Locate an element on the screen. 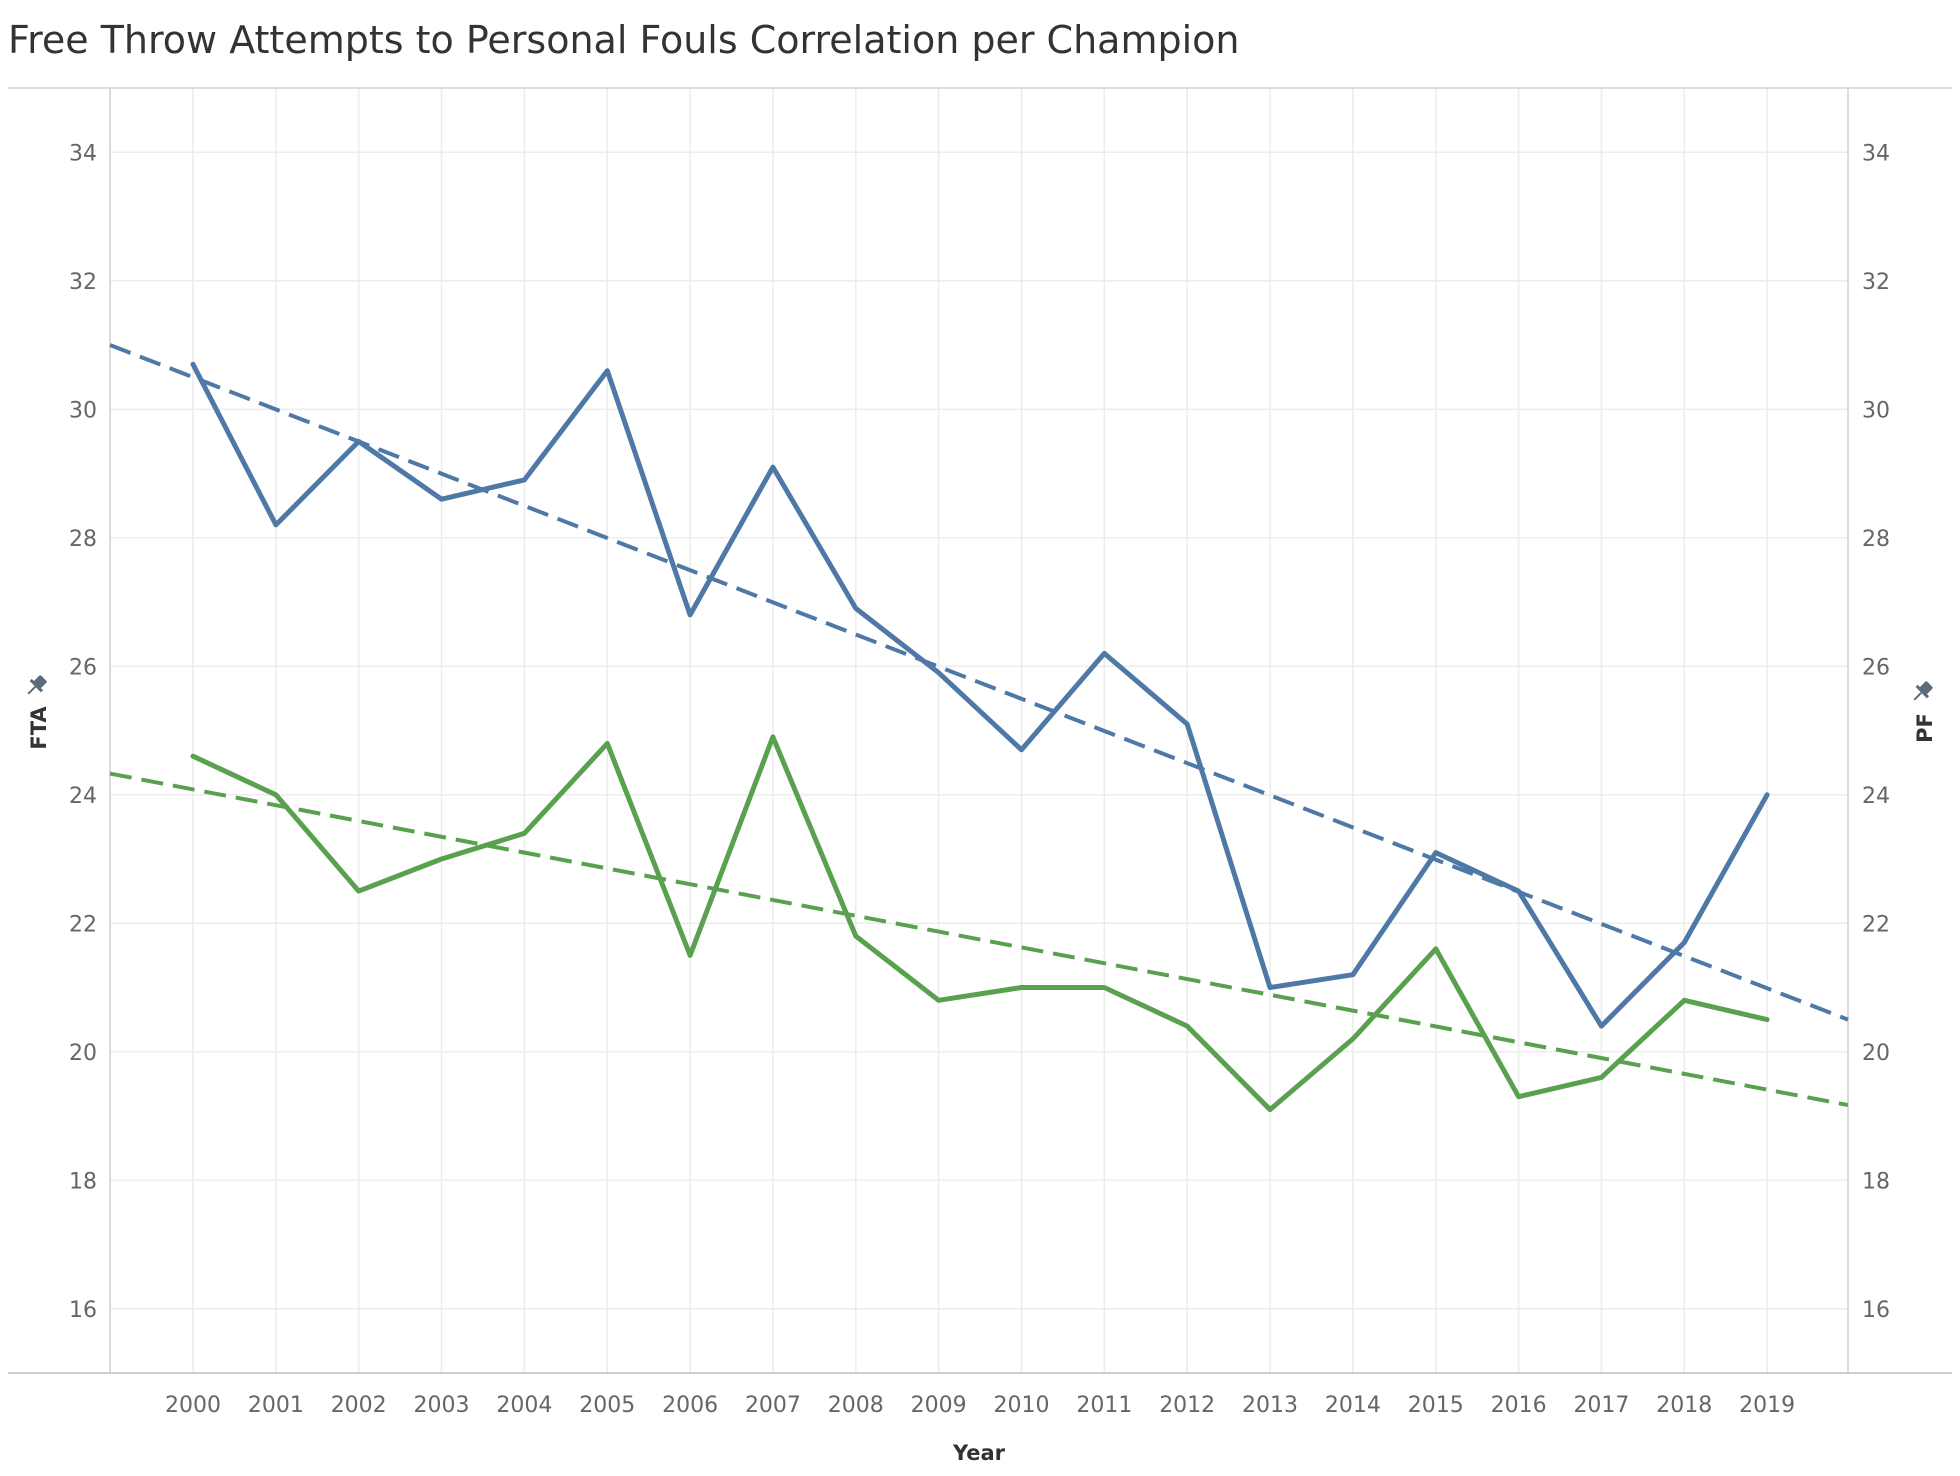  y-tick-label-left: 30 is located at coordinates (83, 410).